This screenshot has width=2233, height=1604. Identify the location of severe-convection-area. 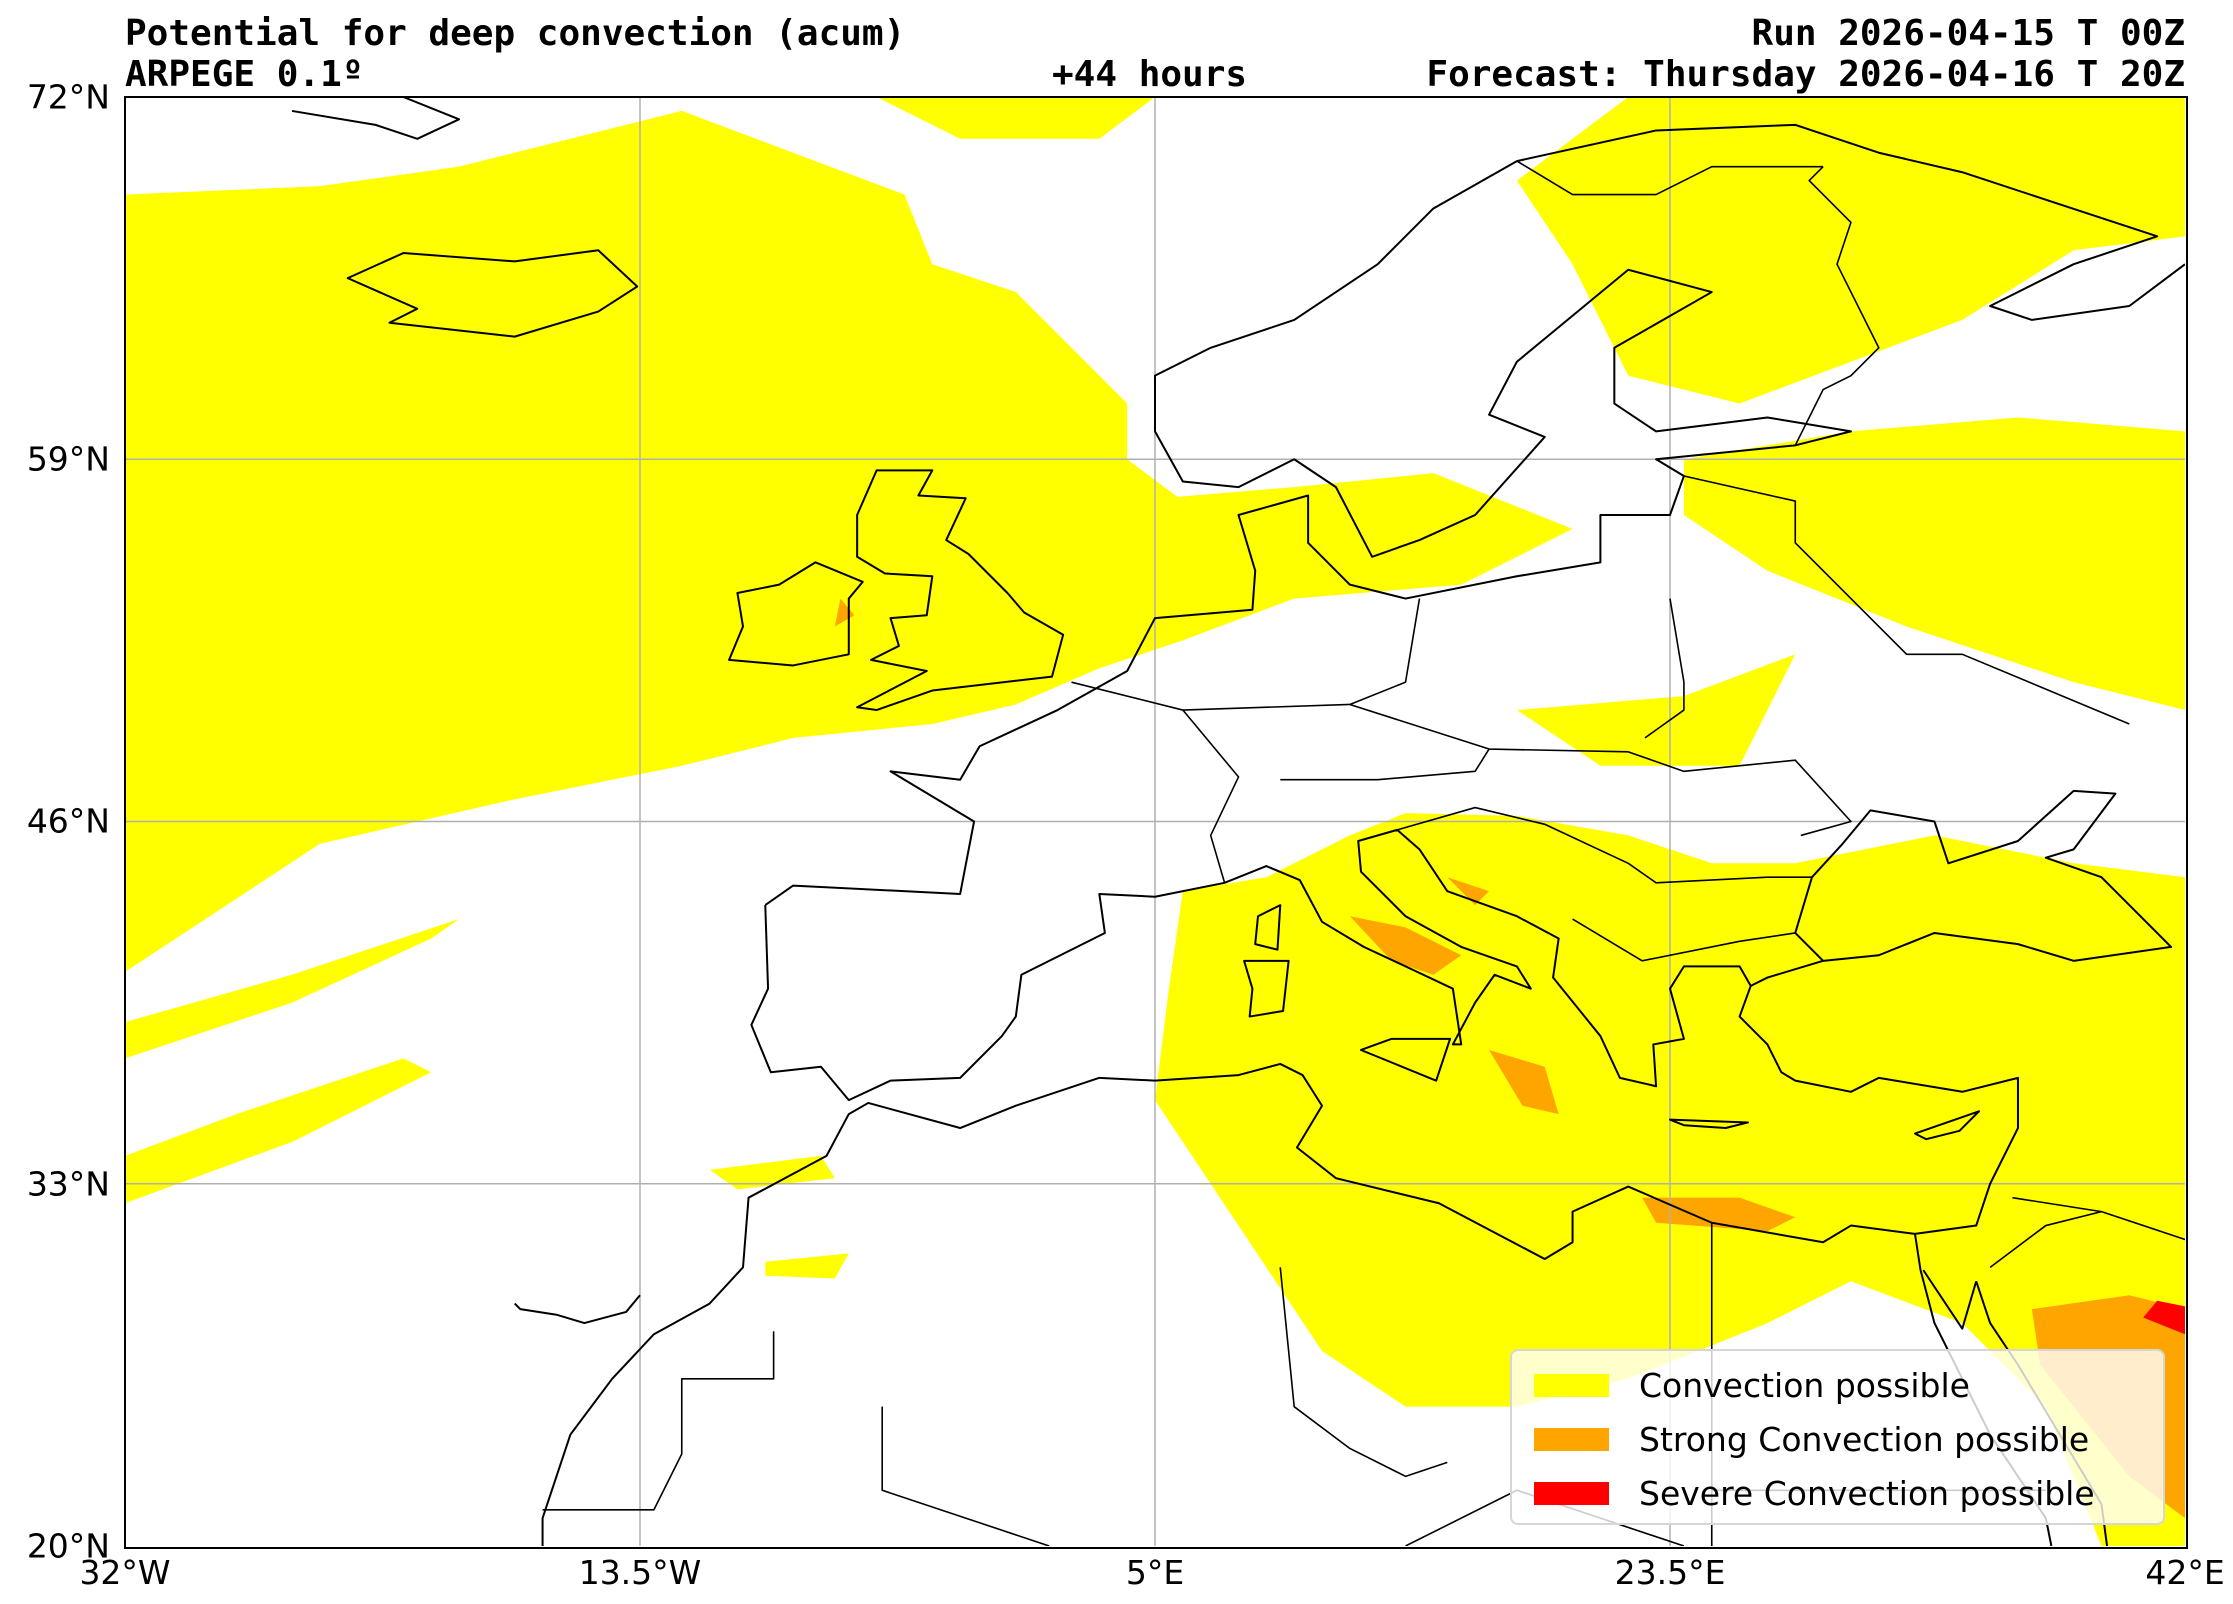
(2164, 1317).